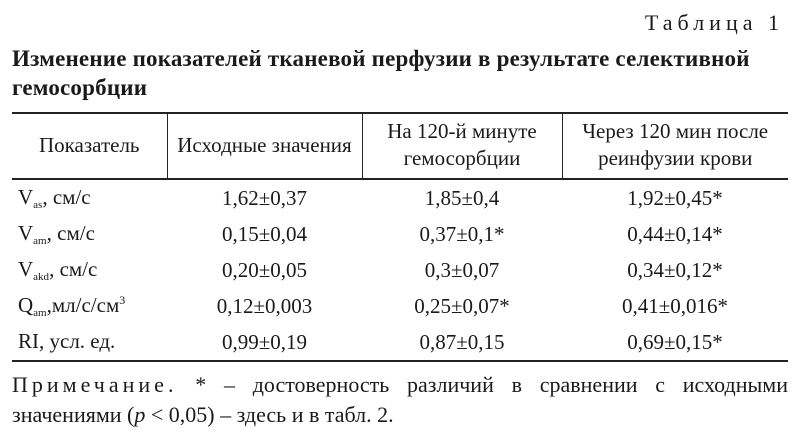 This screenshot has width=800, height=442. I want to click on indicator-cell: Vakd, см/с, so click(89, 270).